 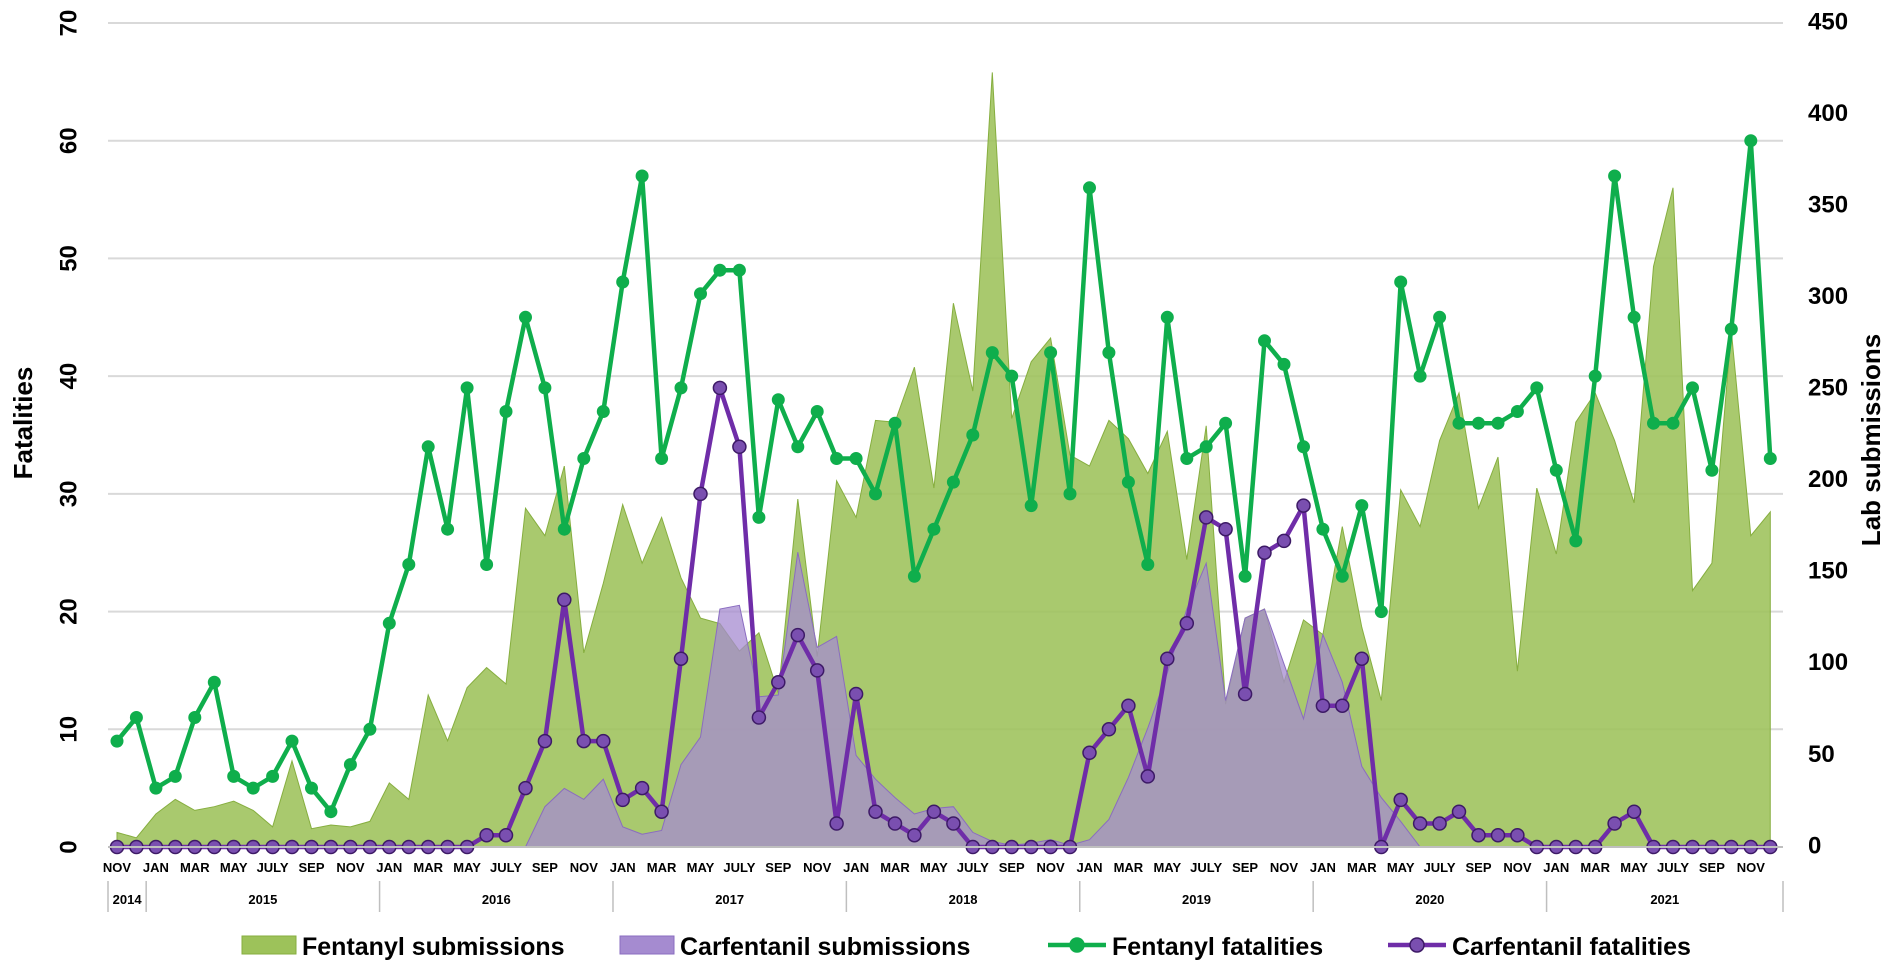 What do you see at coordinates (825, 947) in the screenshot?
I see `carfentanil-submissions-legend-label: Carfentanil submissions` at bounding box center [825, 947].